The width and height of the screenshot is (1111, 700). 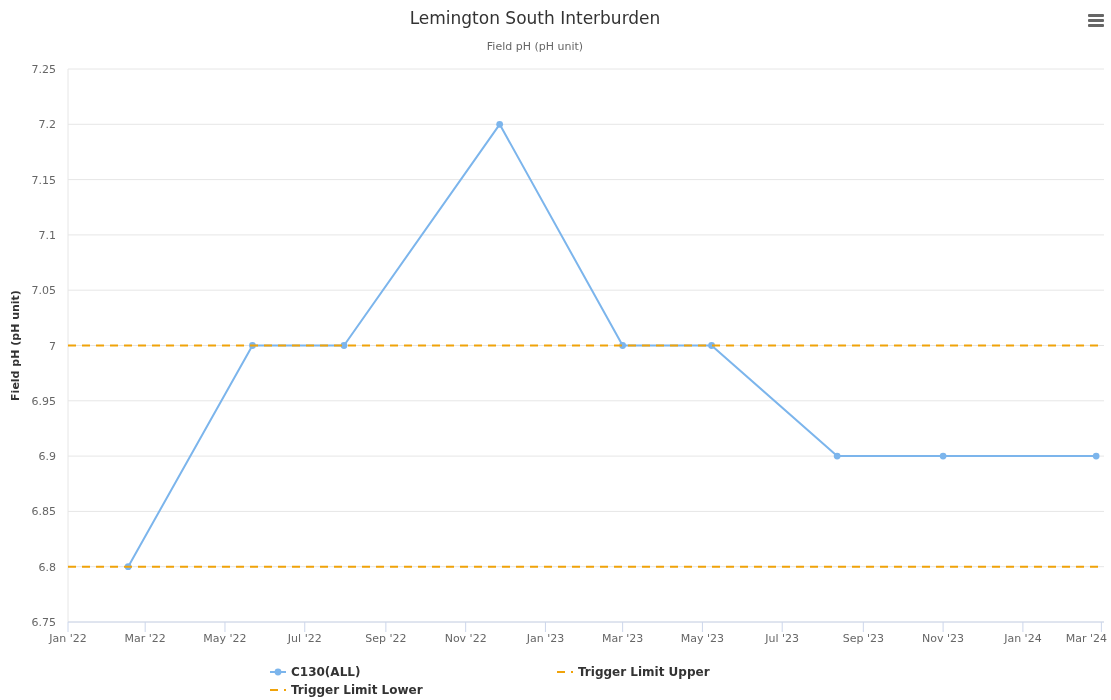 I want to click on x-tick-label: Mar '24, so click(x=1086, y=638).